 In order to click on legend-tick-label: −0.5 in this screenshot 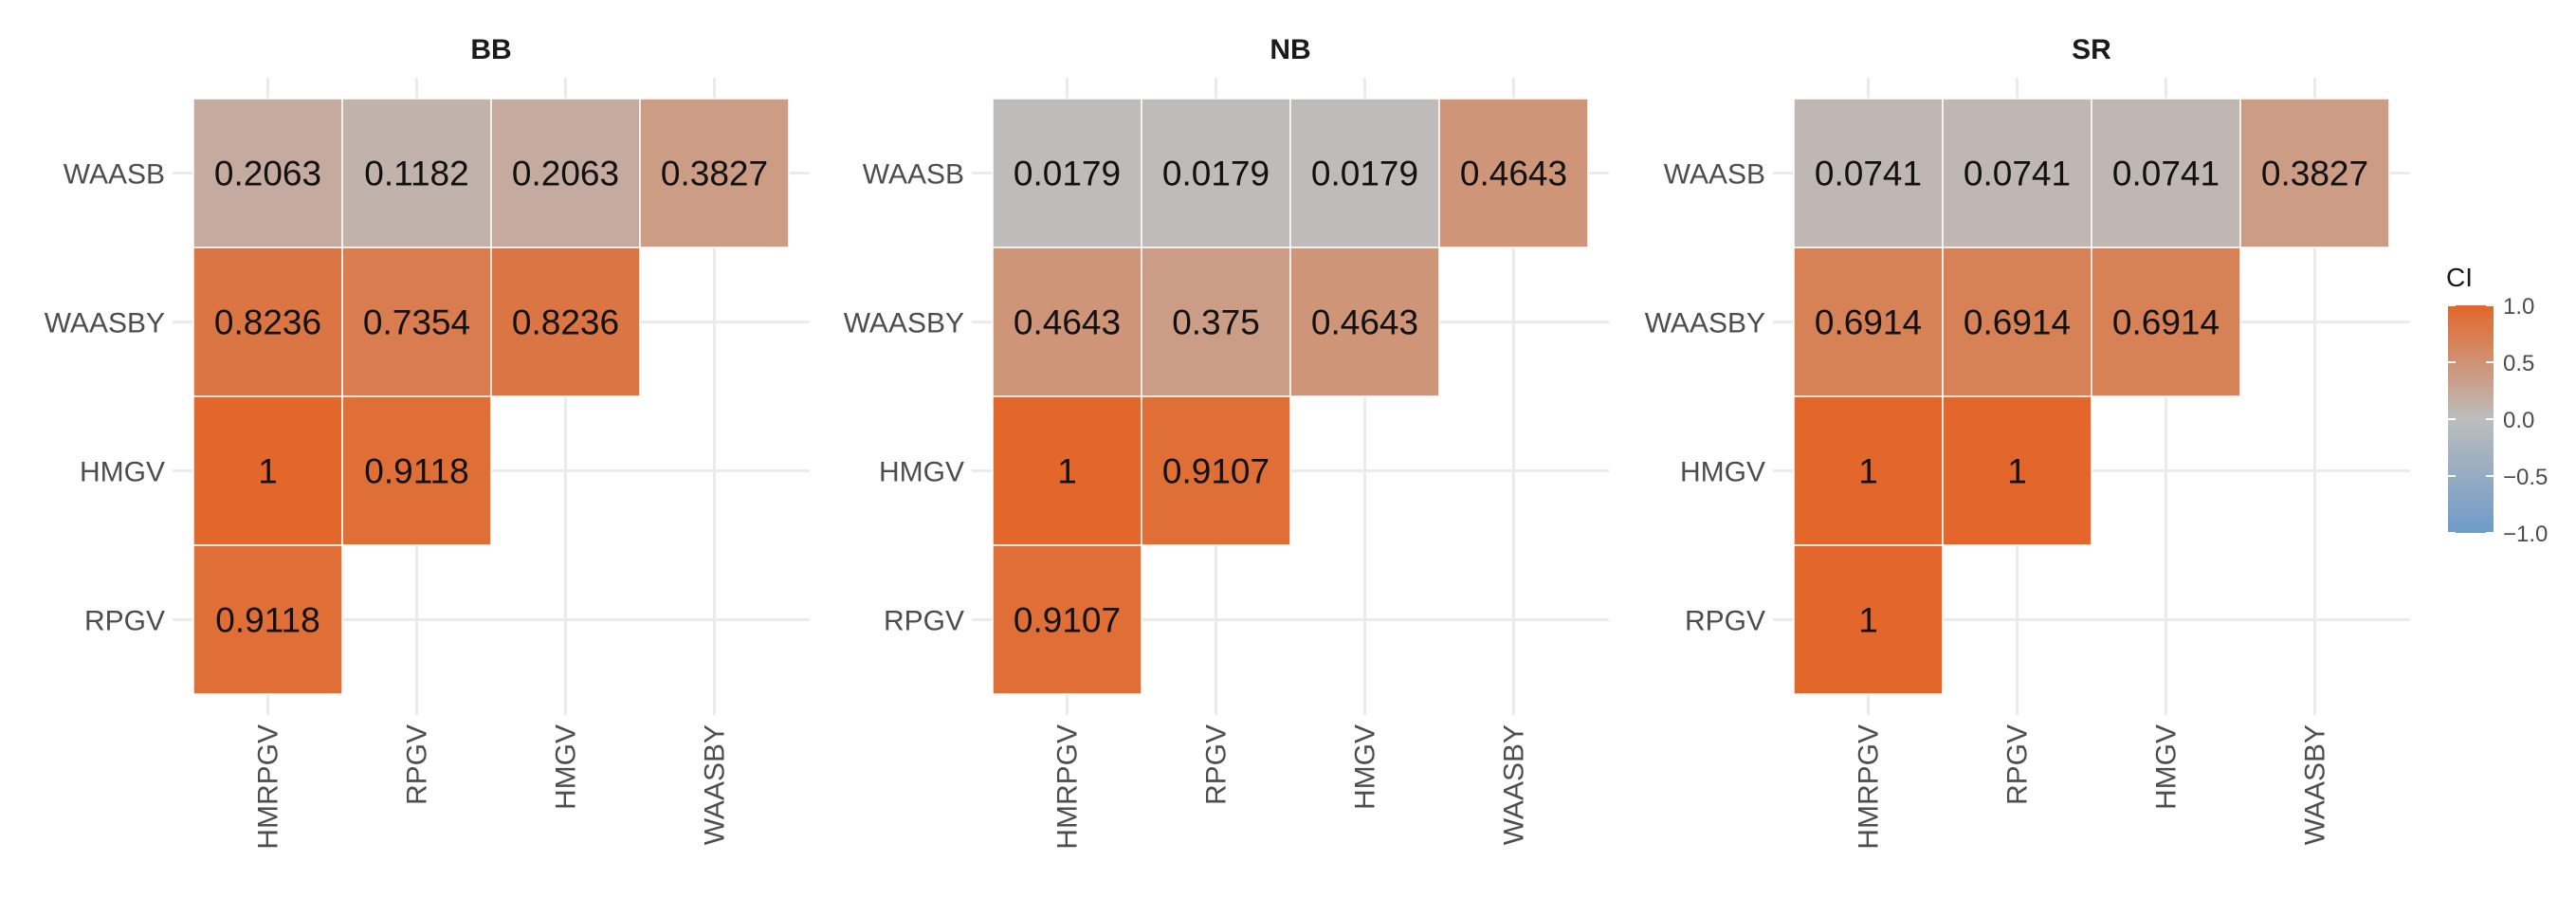, I will do `click(2525, 477)`.